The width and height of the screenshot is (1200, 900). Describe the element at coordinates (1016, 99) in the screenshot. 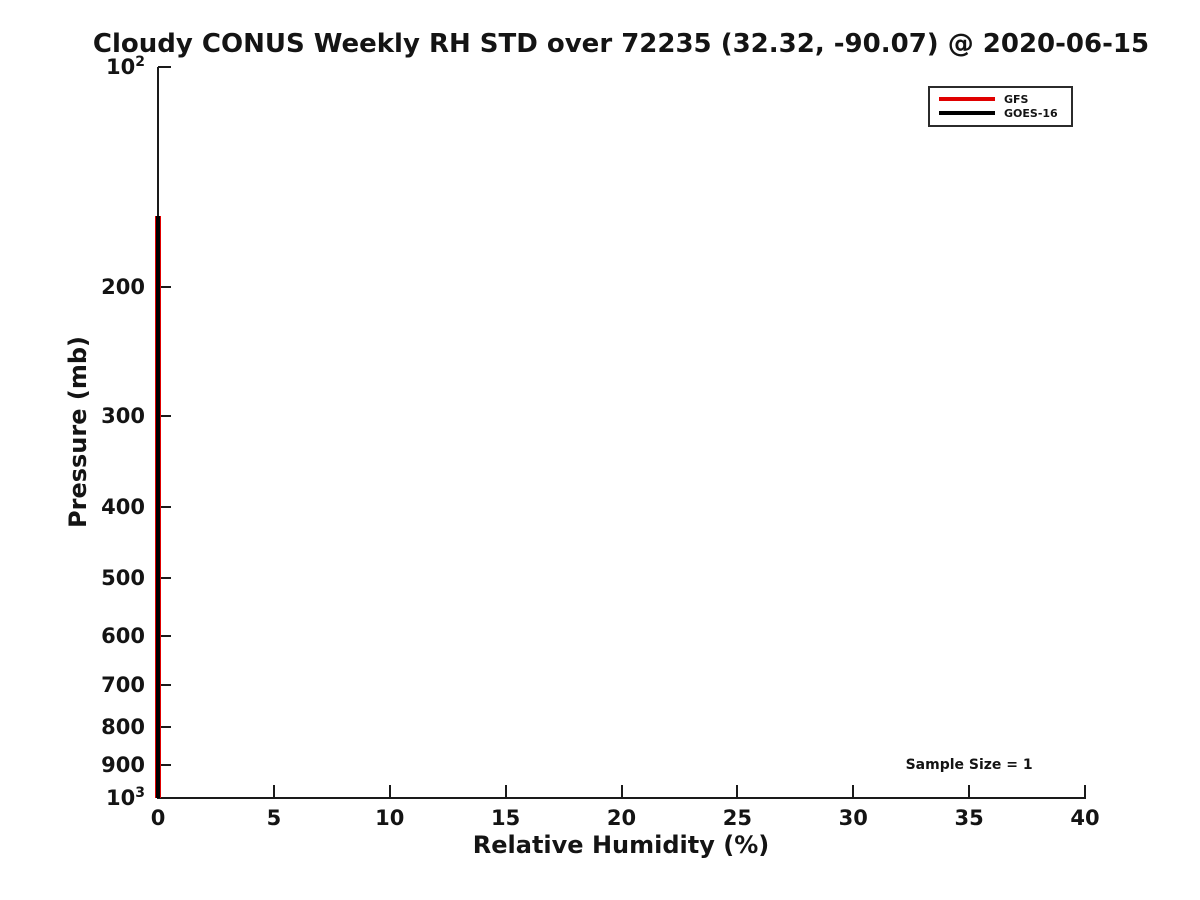

I see `gfs-legend-label: GFS` at that location.